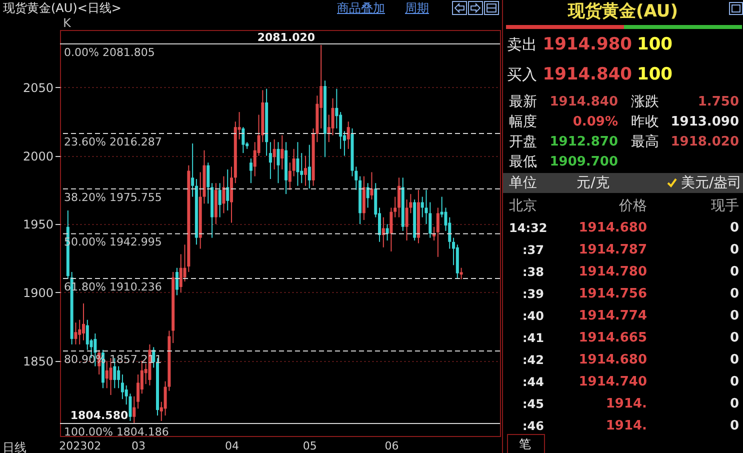  What do you see at coordinates (584, 142) in the screenshot?
I see `text: 1912.870` at bounding box center [584, 142].